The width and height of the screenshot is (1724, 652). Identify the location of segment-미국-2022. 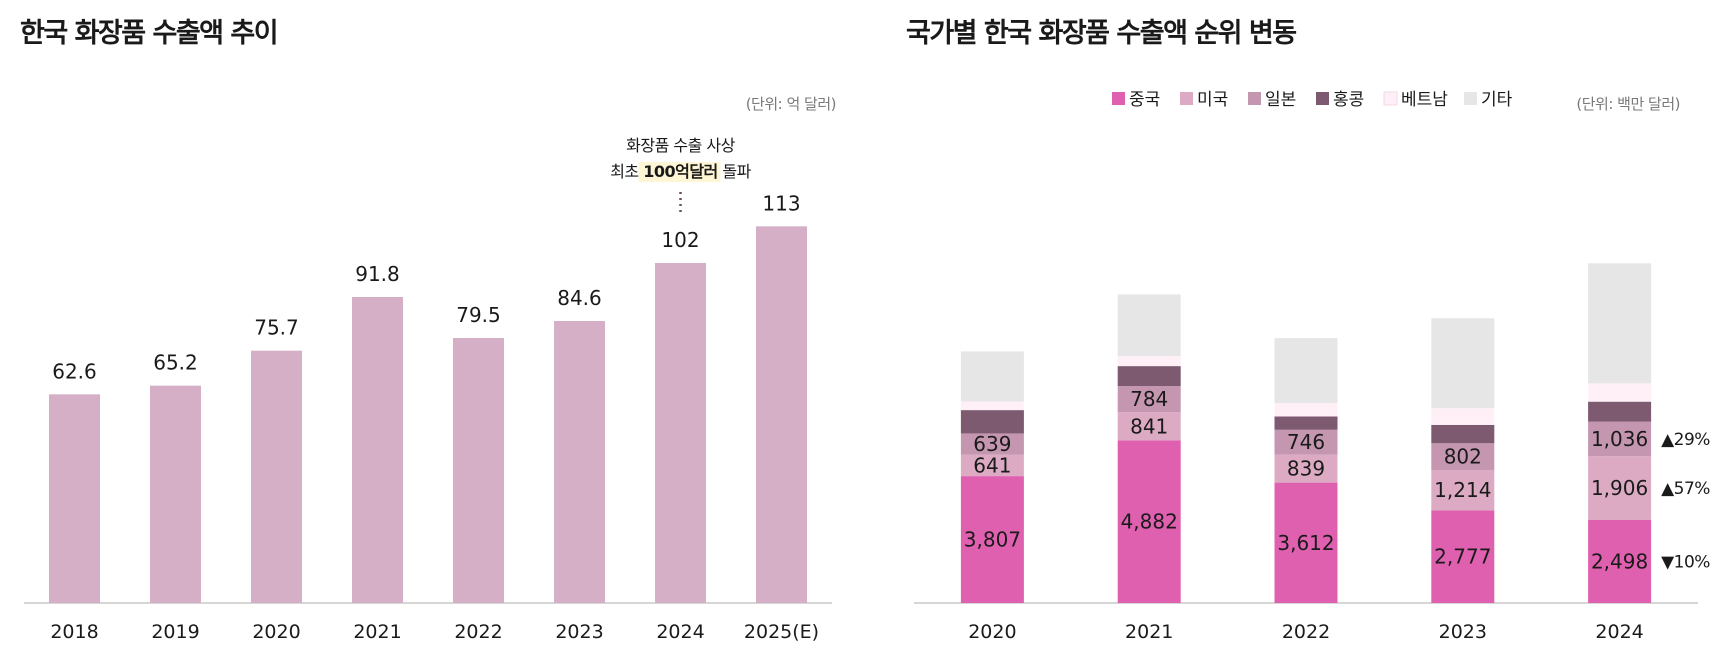
(1306, 468).